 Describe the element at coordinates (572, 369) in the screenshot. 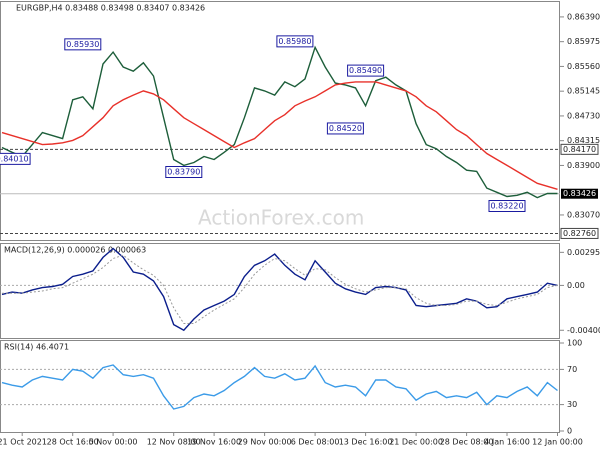

I see `y-tick-label: 70` at that location.